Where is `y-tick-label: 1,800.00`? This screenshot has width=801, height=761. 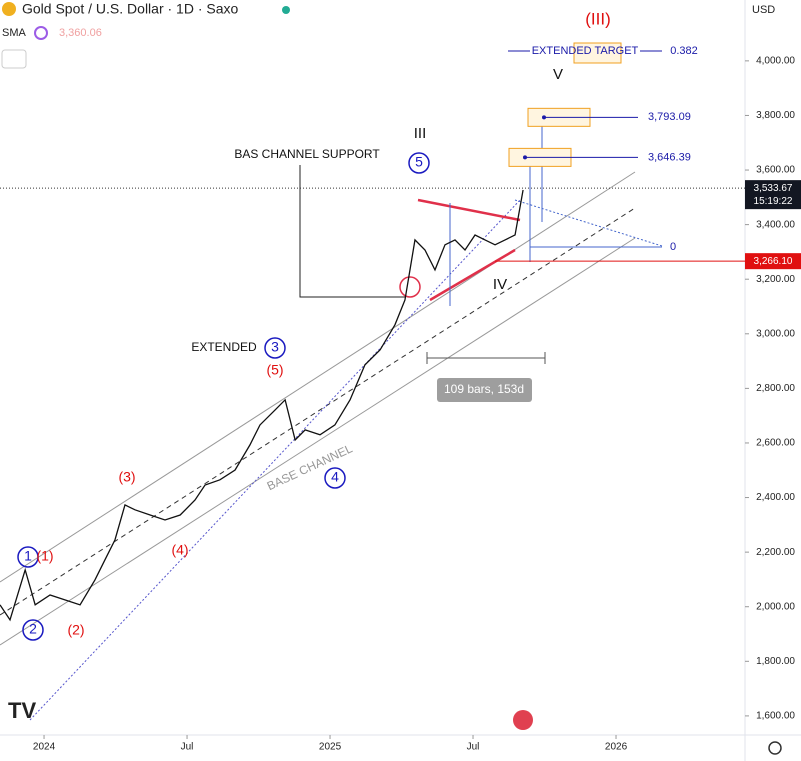
y-tick-label: 1,800.00 is located at coordinates (775, 661).